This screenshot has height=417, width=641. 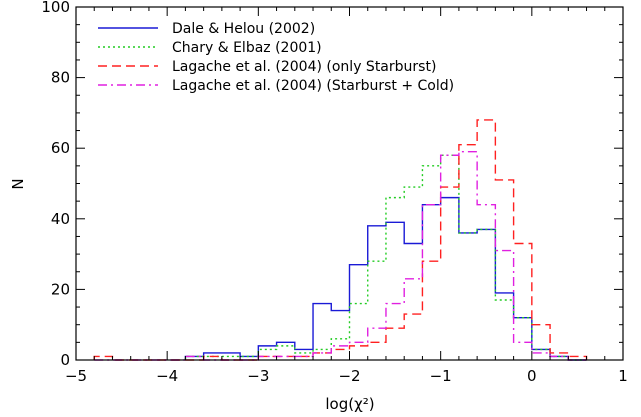 I want to click on y-tick-label: 0, so click(x=65, y=360).